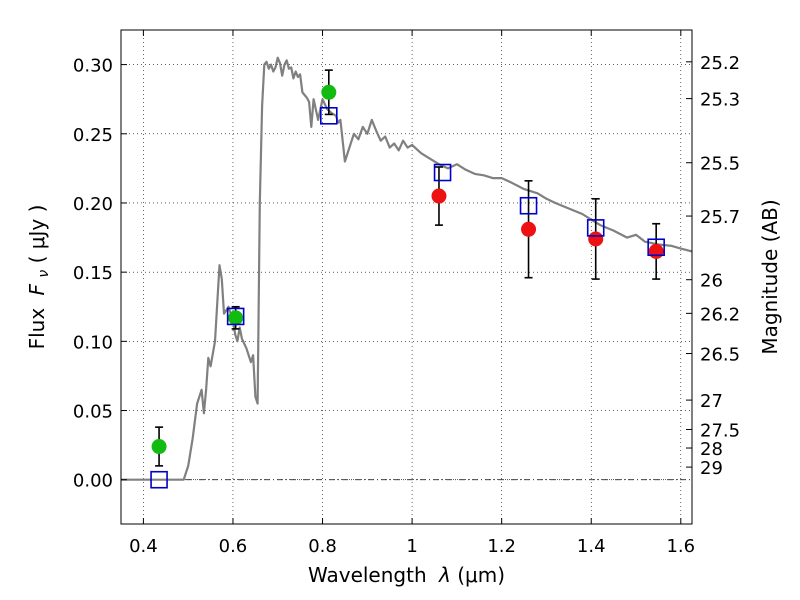 The image size is (800, 600). What do you see at coordinates (720, 430) in the screenshot?
I see `right-tick-label: 27.5` at bounding box center [720, 430].